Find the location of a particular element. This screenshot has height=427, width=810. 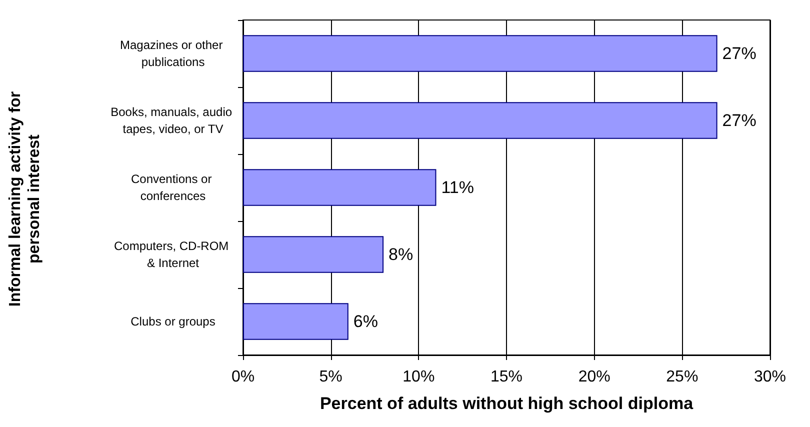

x-tick-label: 5% is located at coordinates (330, 377).